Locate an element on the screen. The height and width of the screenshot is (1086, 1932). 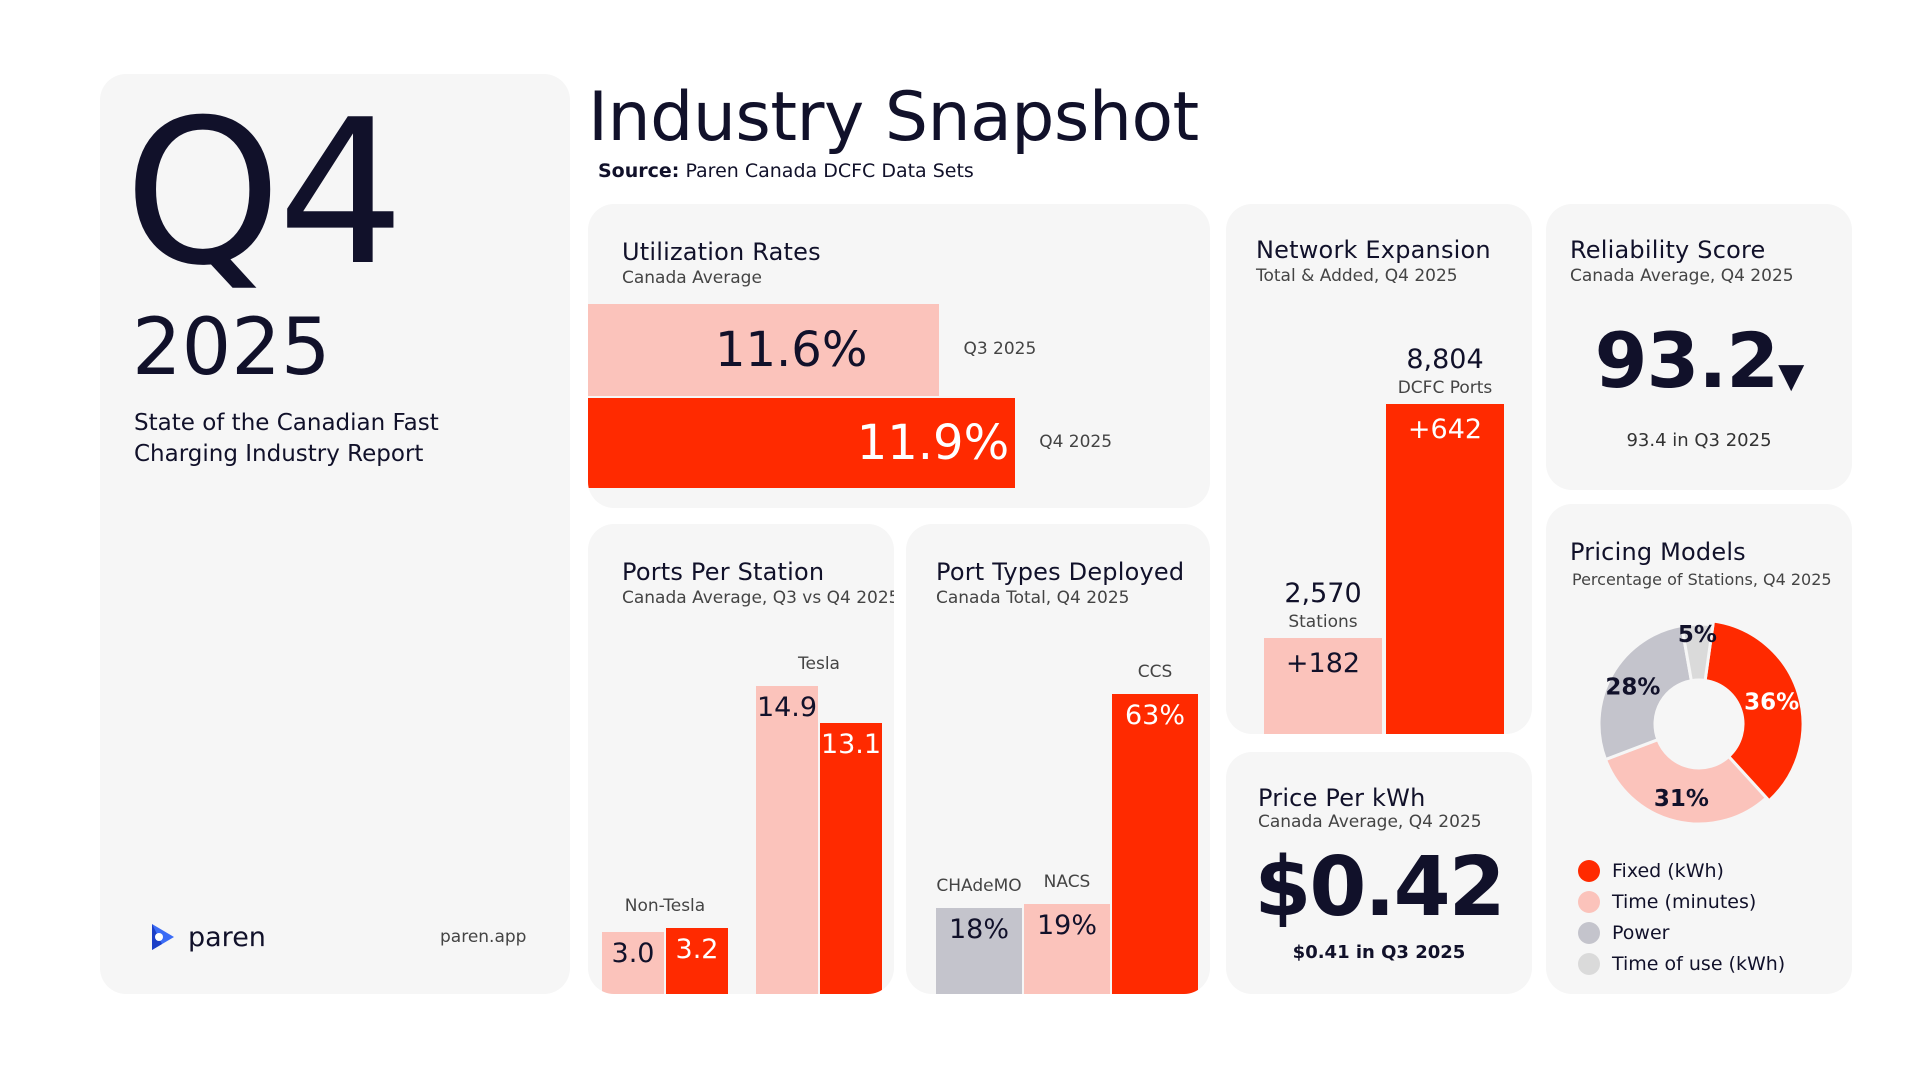
network-total-1: 2,570 is located at coordinates (1323, 593).